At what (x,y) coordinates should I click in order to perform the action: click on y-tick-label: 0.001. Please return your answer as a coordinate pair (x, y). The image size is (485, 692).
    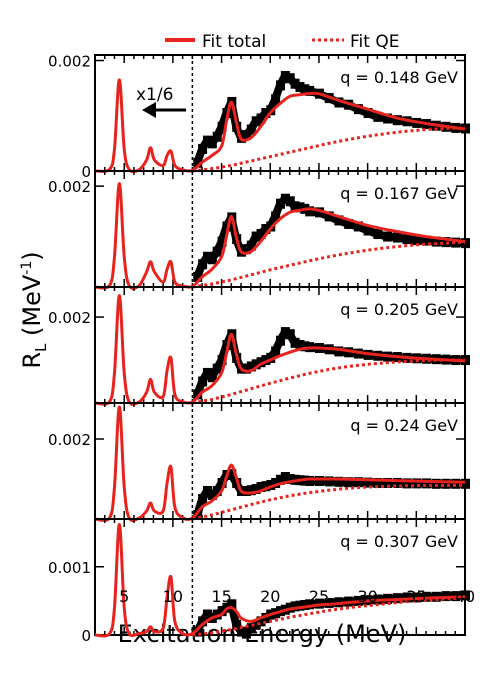
    Looking at the image, I should click on (69, 568).